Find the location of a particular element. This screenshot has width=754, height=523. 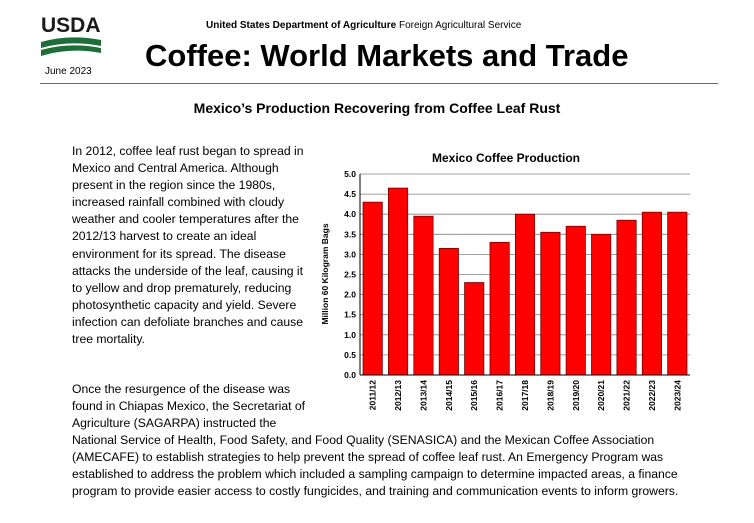

x-tick-label: 2016/17 is located at coordinates (500, 395).